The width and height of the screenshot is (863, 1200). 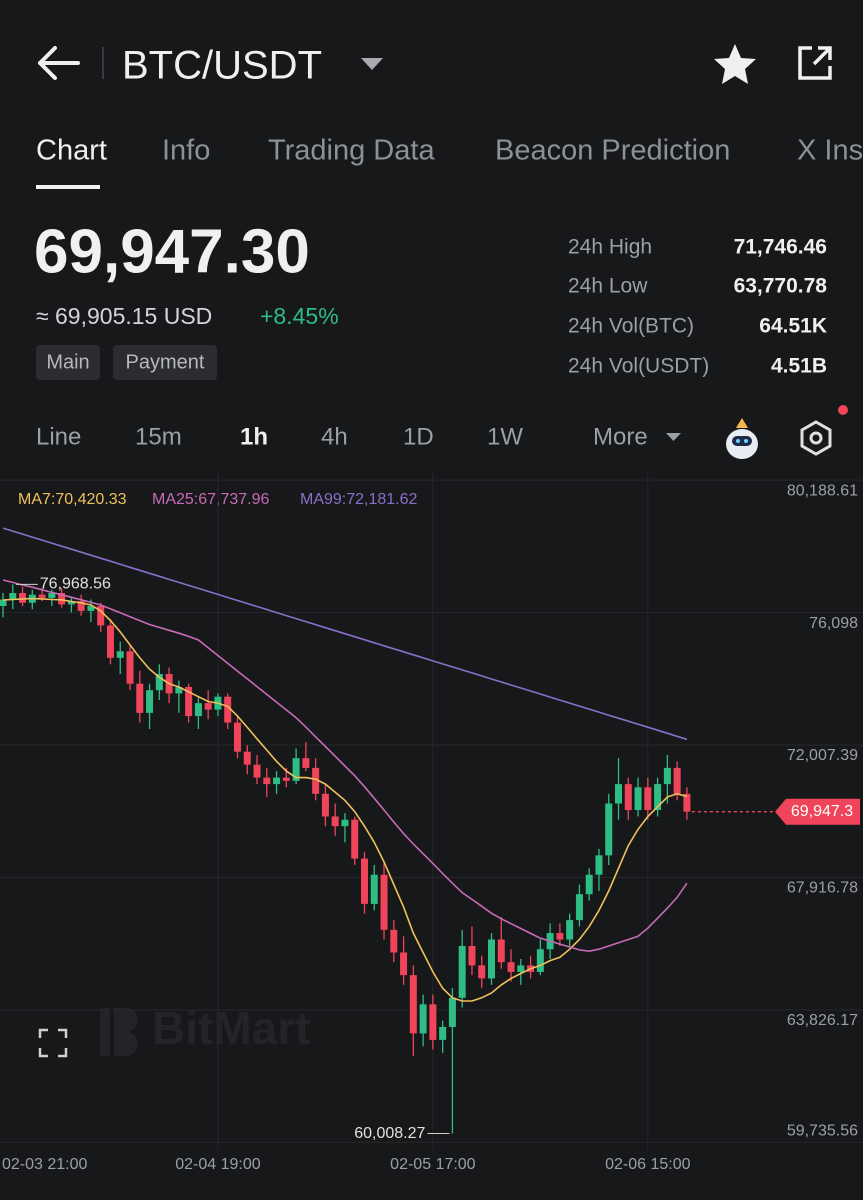 I want to click on watermark: BitMart, so click(x=205, y=1029).